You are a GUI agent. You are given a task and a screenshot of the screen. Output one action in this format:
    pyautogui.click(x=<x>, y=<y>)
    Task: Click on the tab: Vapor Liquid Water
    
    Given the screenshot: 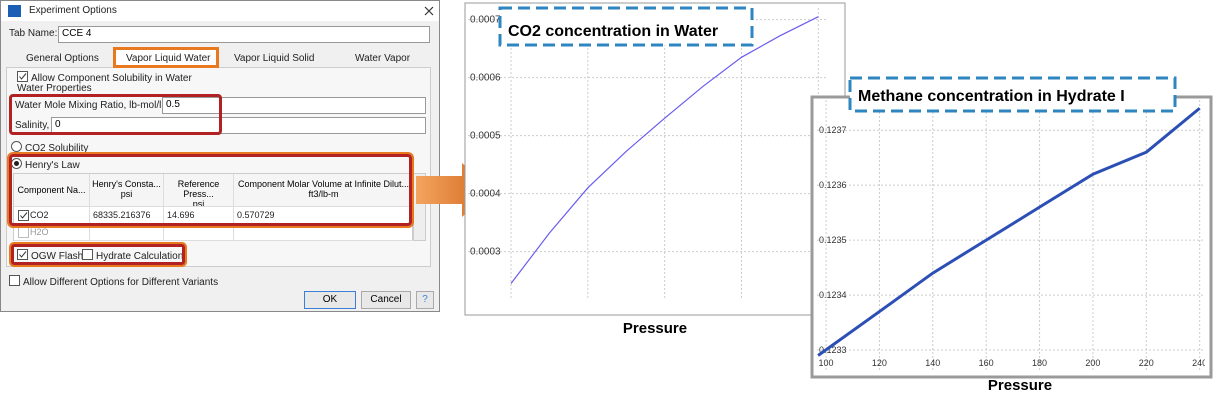 What is the action you would take?
    pyautogui.click(x=168, y=58)
    